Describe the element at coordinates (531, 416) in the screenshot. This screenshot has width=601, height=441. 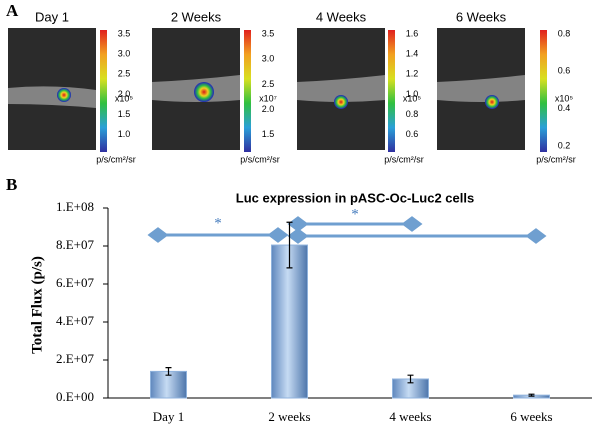
I see `x-tick-label: 6 weeks` at that location.